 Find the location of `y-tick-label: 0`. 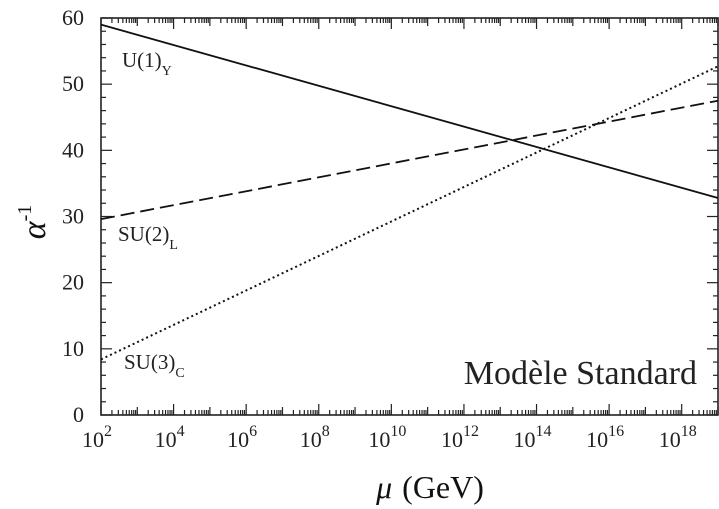

y-tick-label: 0 is located at coordinates (78, 414).